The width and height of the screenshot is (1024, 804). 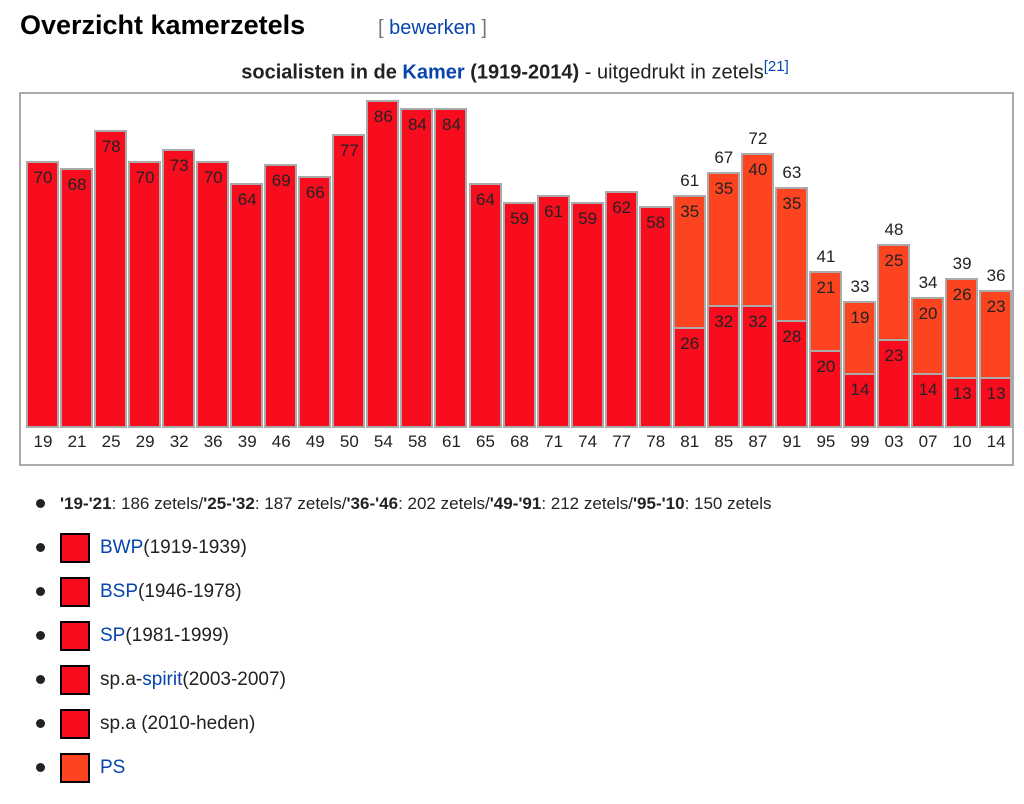 What do you see at coordinates (656, 441) in the screenshot?
I see `x-tick-label: 78` at bounding box center [656, 441].